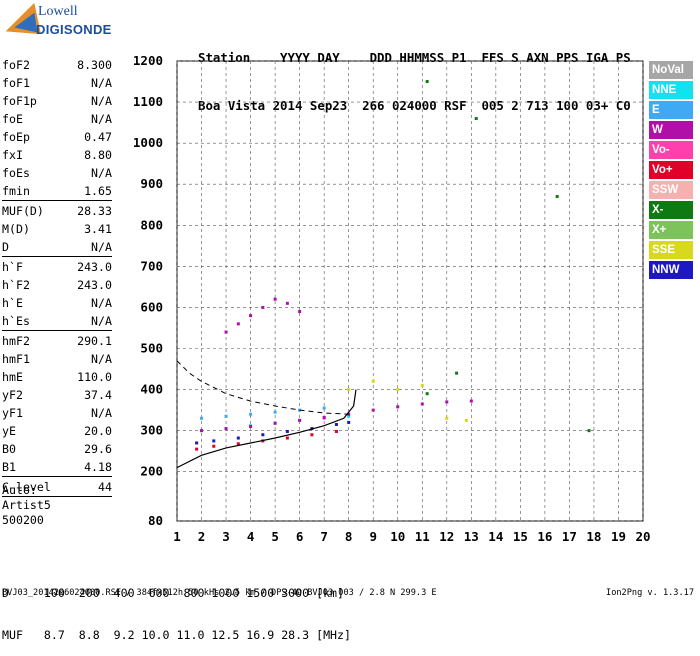 Image resolution: width=700 pixels, height=656 pixels. I want to click on param-value: 8.80, so click(98, 155).